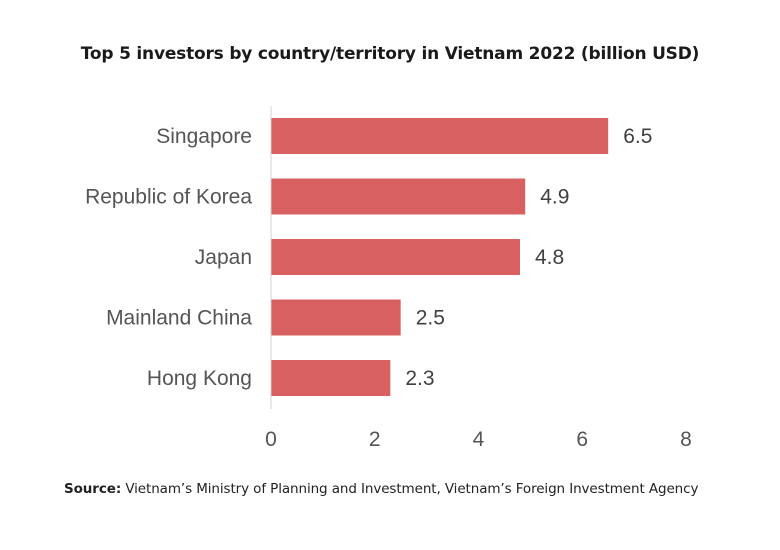 The height and width of the screenshot is (550, 780). What do you see at coordinates (93, 489) in the screenshot?
I see `source-label: Source:` at bounding box center [93, 489].